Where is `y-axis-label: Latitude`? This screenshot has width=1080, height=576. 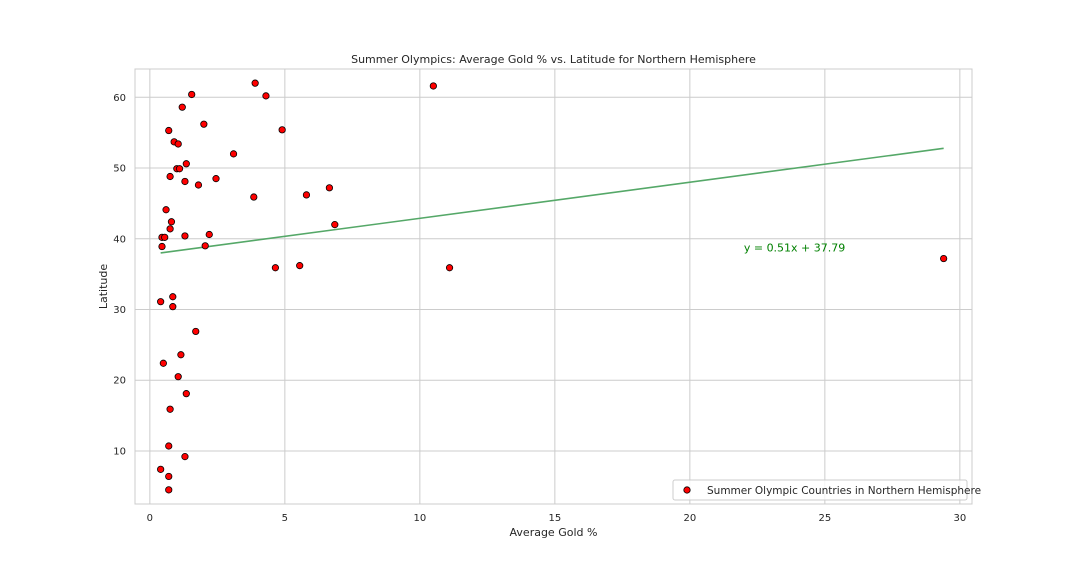 y-axis-label: Latitude is located at coordinates (103, 287).